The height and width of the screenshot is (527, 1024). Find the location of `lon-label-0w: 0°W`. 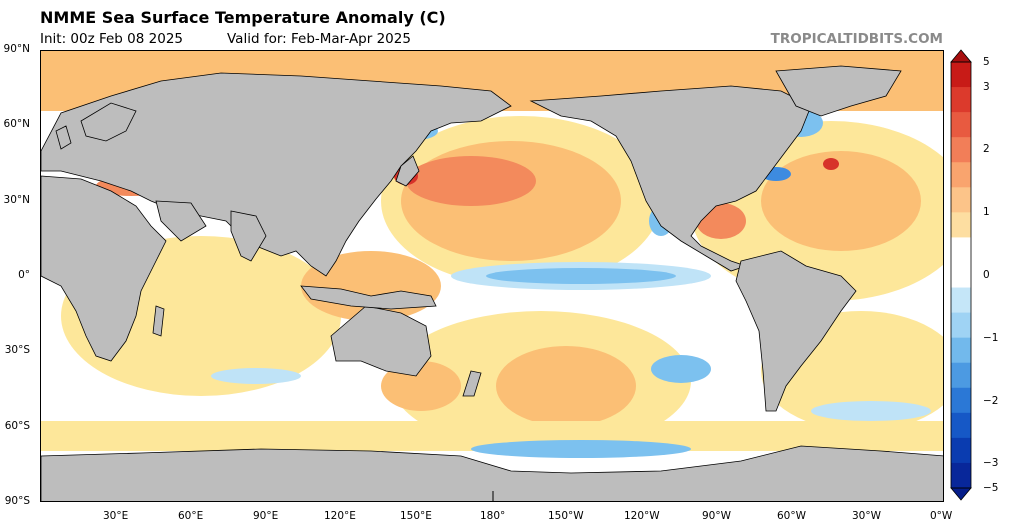

lon-label-0w: 0°W is located at coordinates (941, 516).